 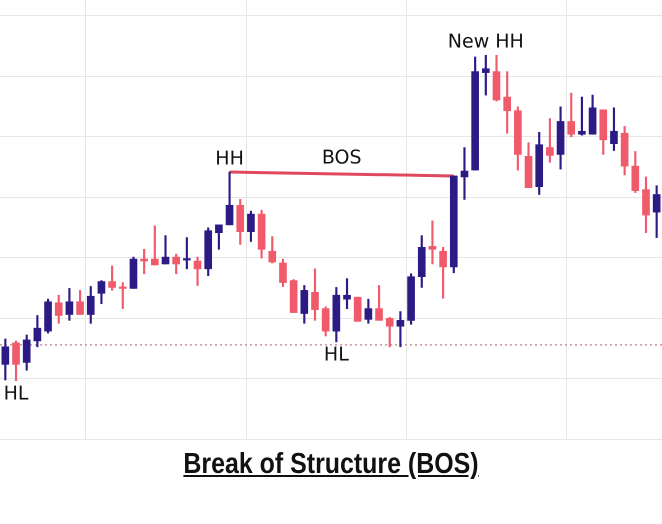 What do you see at coordinates (229, 158) in the screenshot?
I see `annotation: HH` at bounding box center [229, 158].